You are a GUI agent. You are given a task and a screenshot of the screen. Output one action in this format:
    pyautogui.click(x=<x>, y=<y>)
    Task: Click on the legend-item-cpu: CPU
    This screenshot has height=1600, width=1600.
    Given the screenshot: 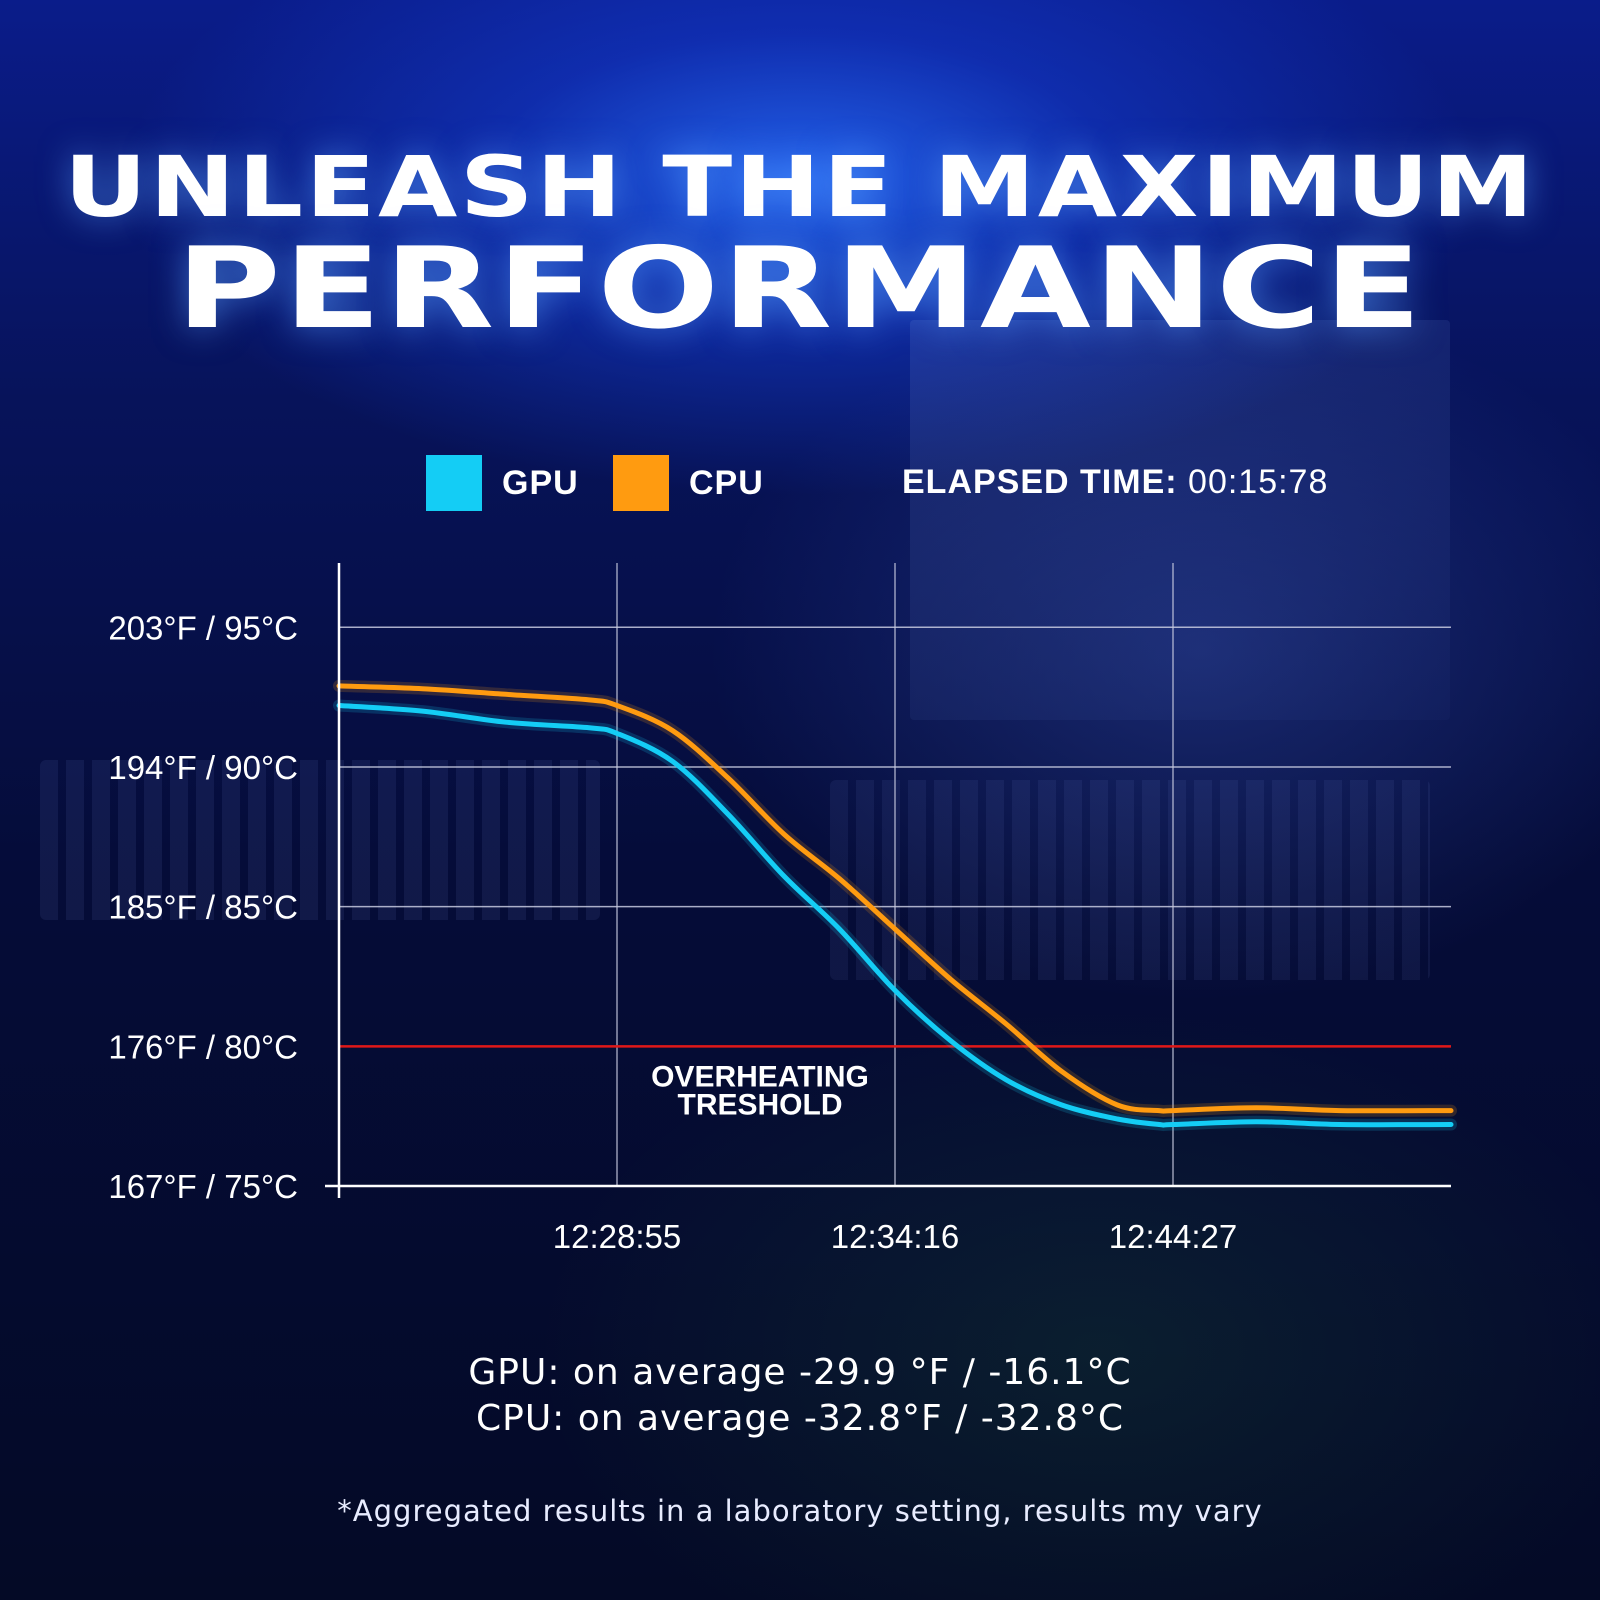 What is the action you would take?
    pyautogui.click(x=688, y=483)
    